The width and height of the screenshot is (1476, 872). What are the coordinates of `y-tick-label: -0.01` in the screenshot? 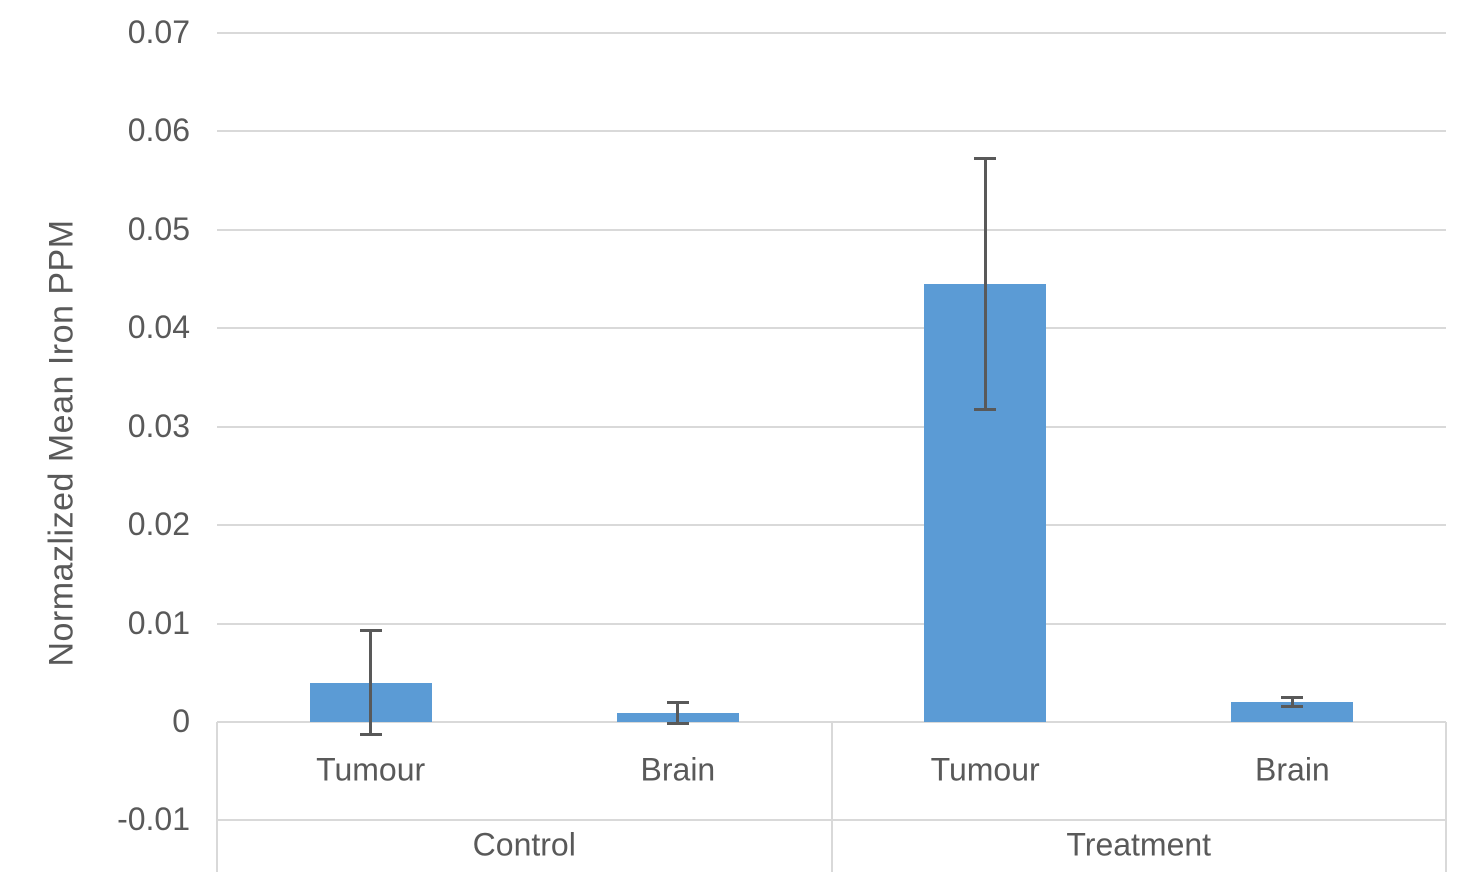 It's located at (153, 819).